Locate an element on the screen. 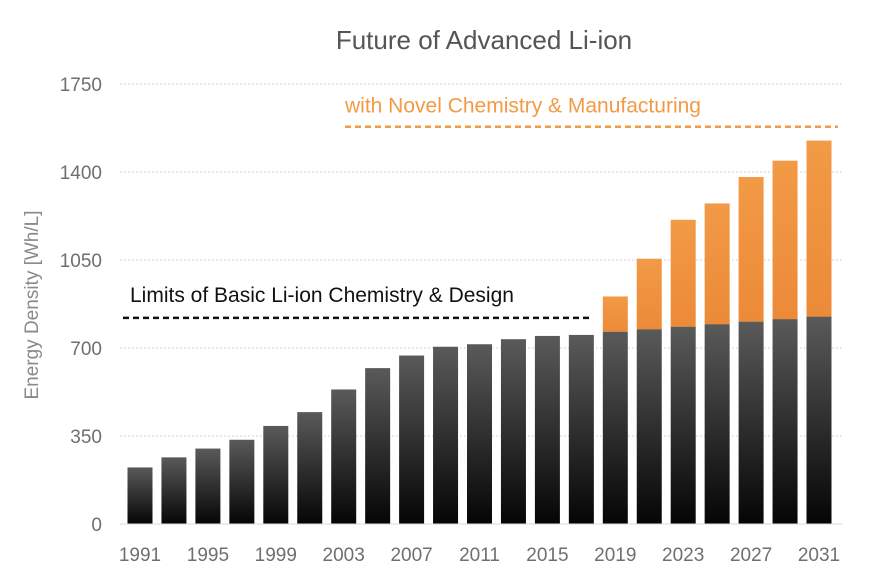 Image resolution: width=871 pixels, height=576 pixels. y-axis-label: Energy Density [Wh/L] is located at coordinates (32, 304).